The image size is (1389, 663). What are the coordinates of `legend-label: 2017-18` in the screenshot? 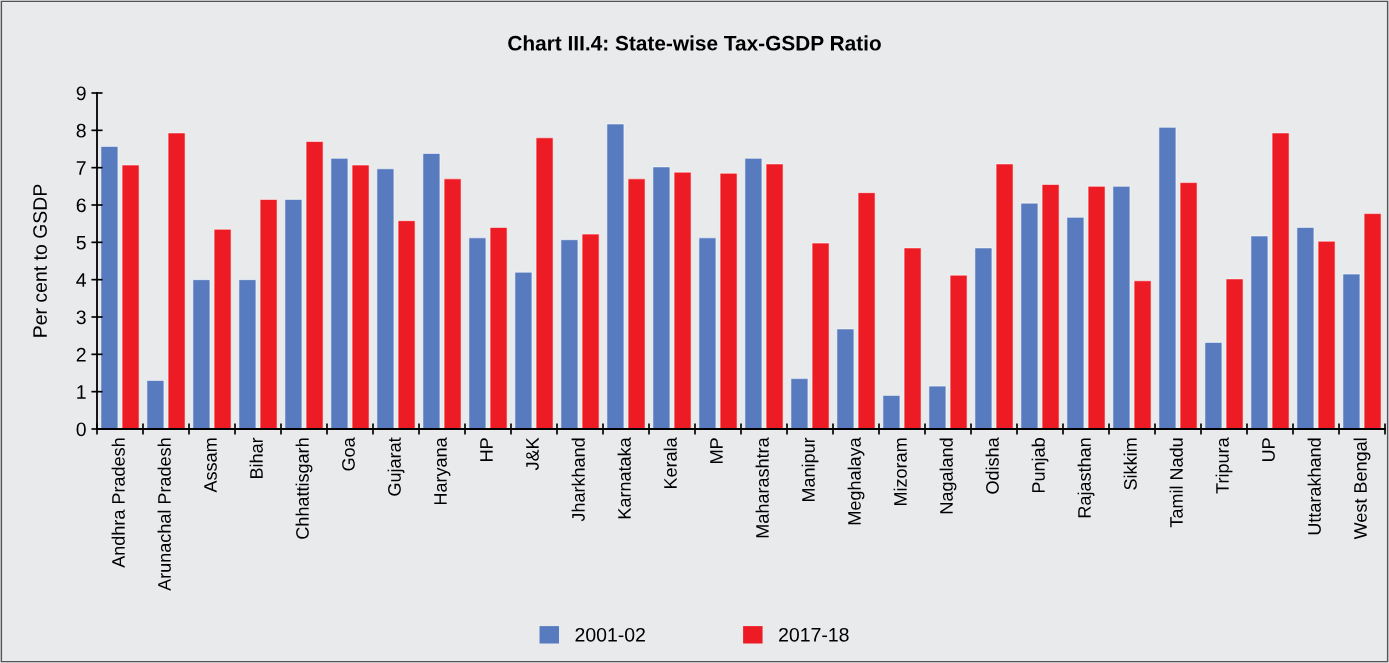 It's located at (814, 634).